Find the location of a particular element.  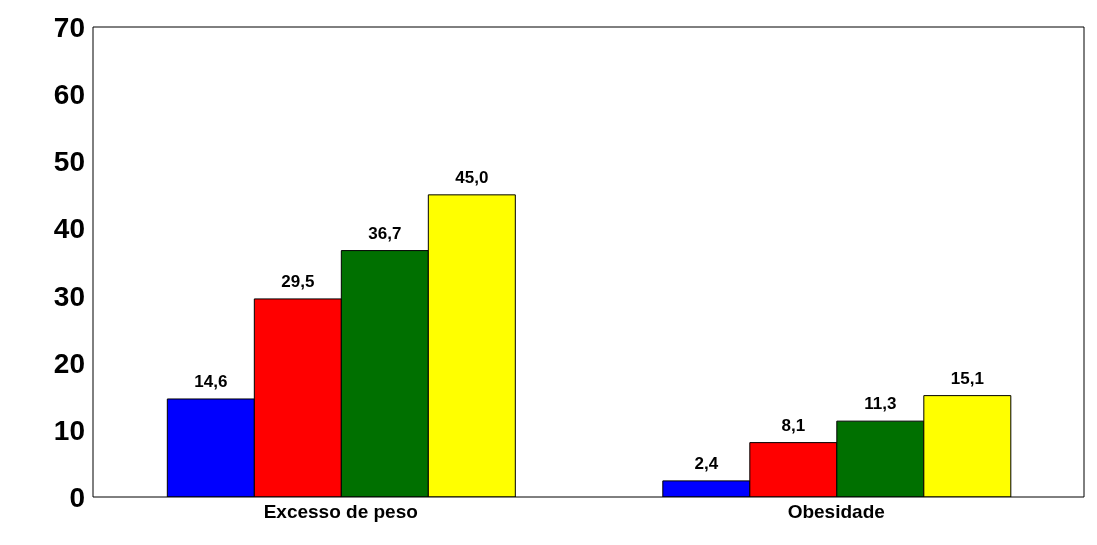

data-label: 11,3 is located at coordinates (880, 404).